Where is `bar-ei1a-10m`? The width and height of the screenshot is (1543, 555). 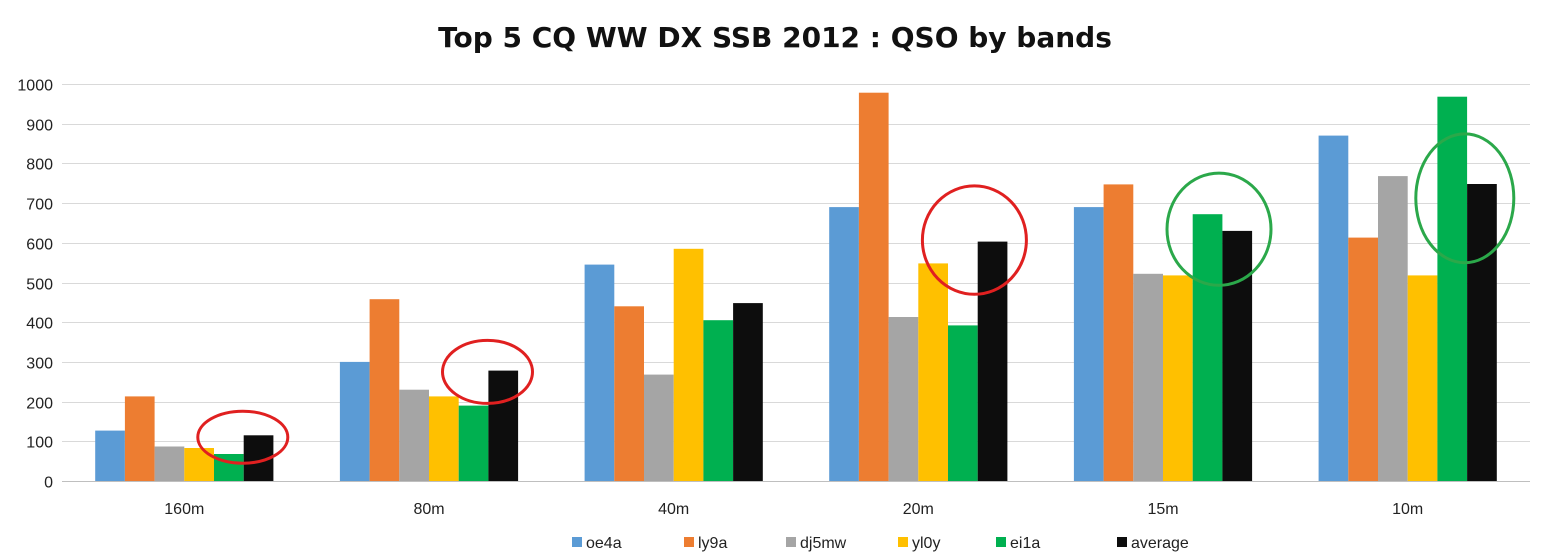 bar-ei1a-10m is located at coordinates (1452, 288).